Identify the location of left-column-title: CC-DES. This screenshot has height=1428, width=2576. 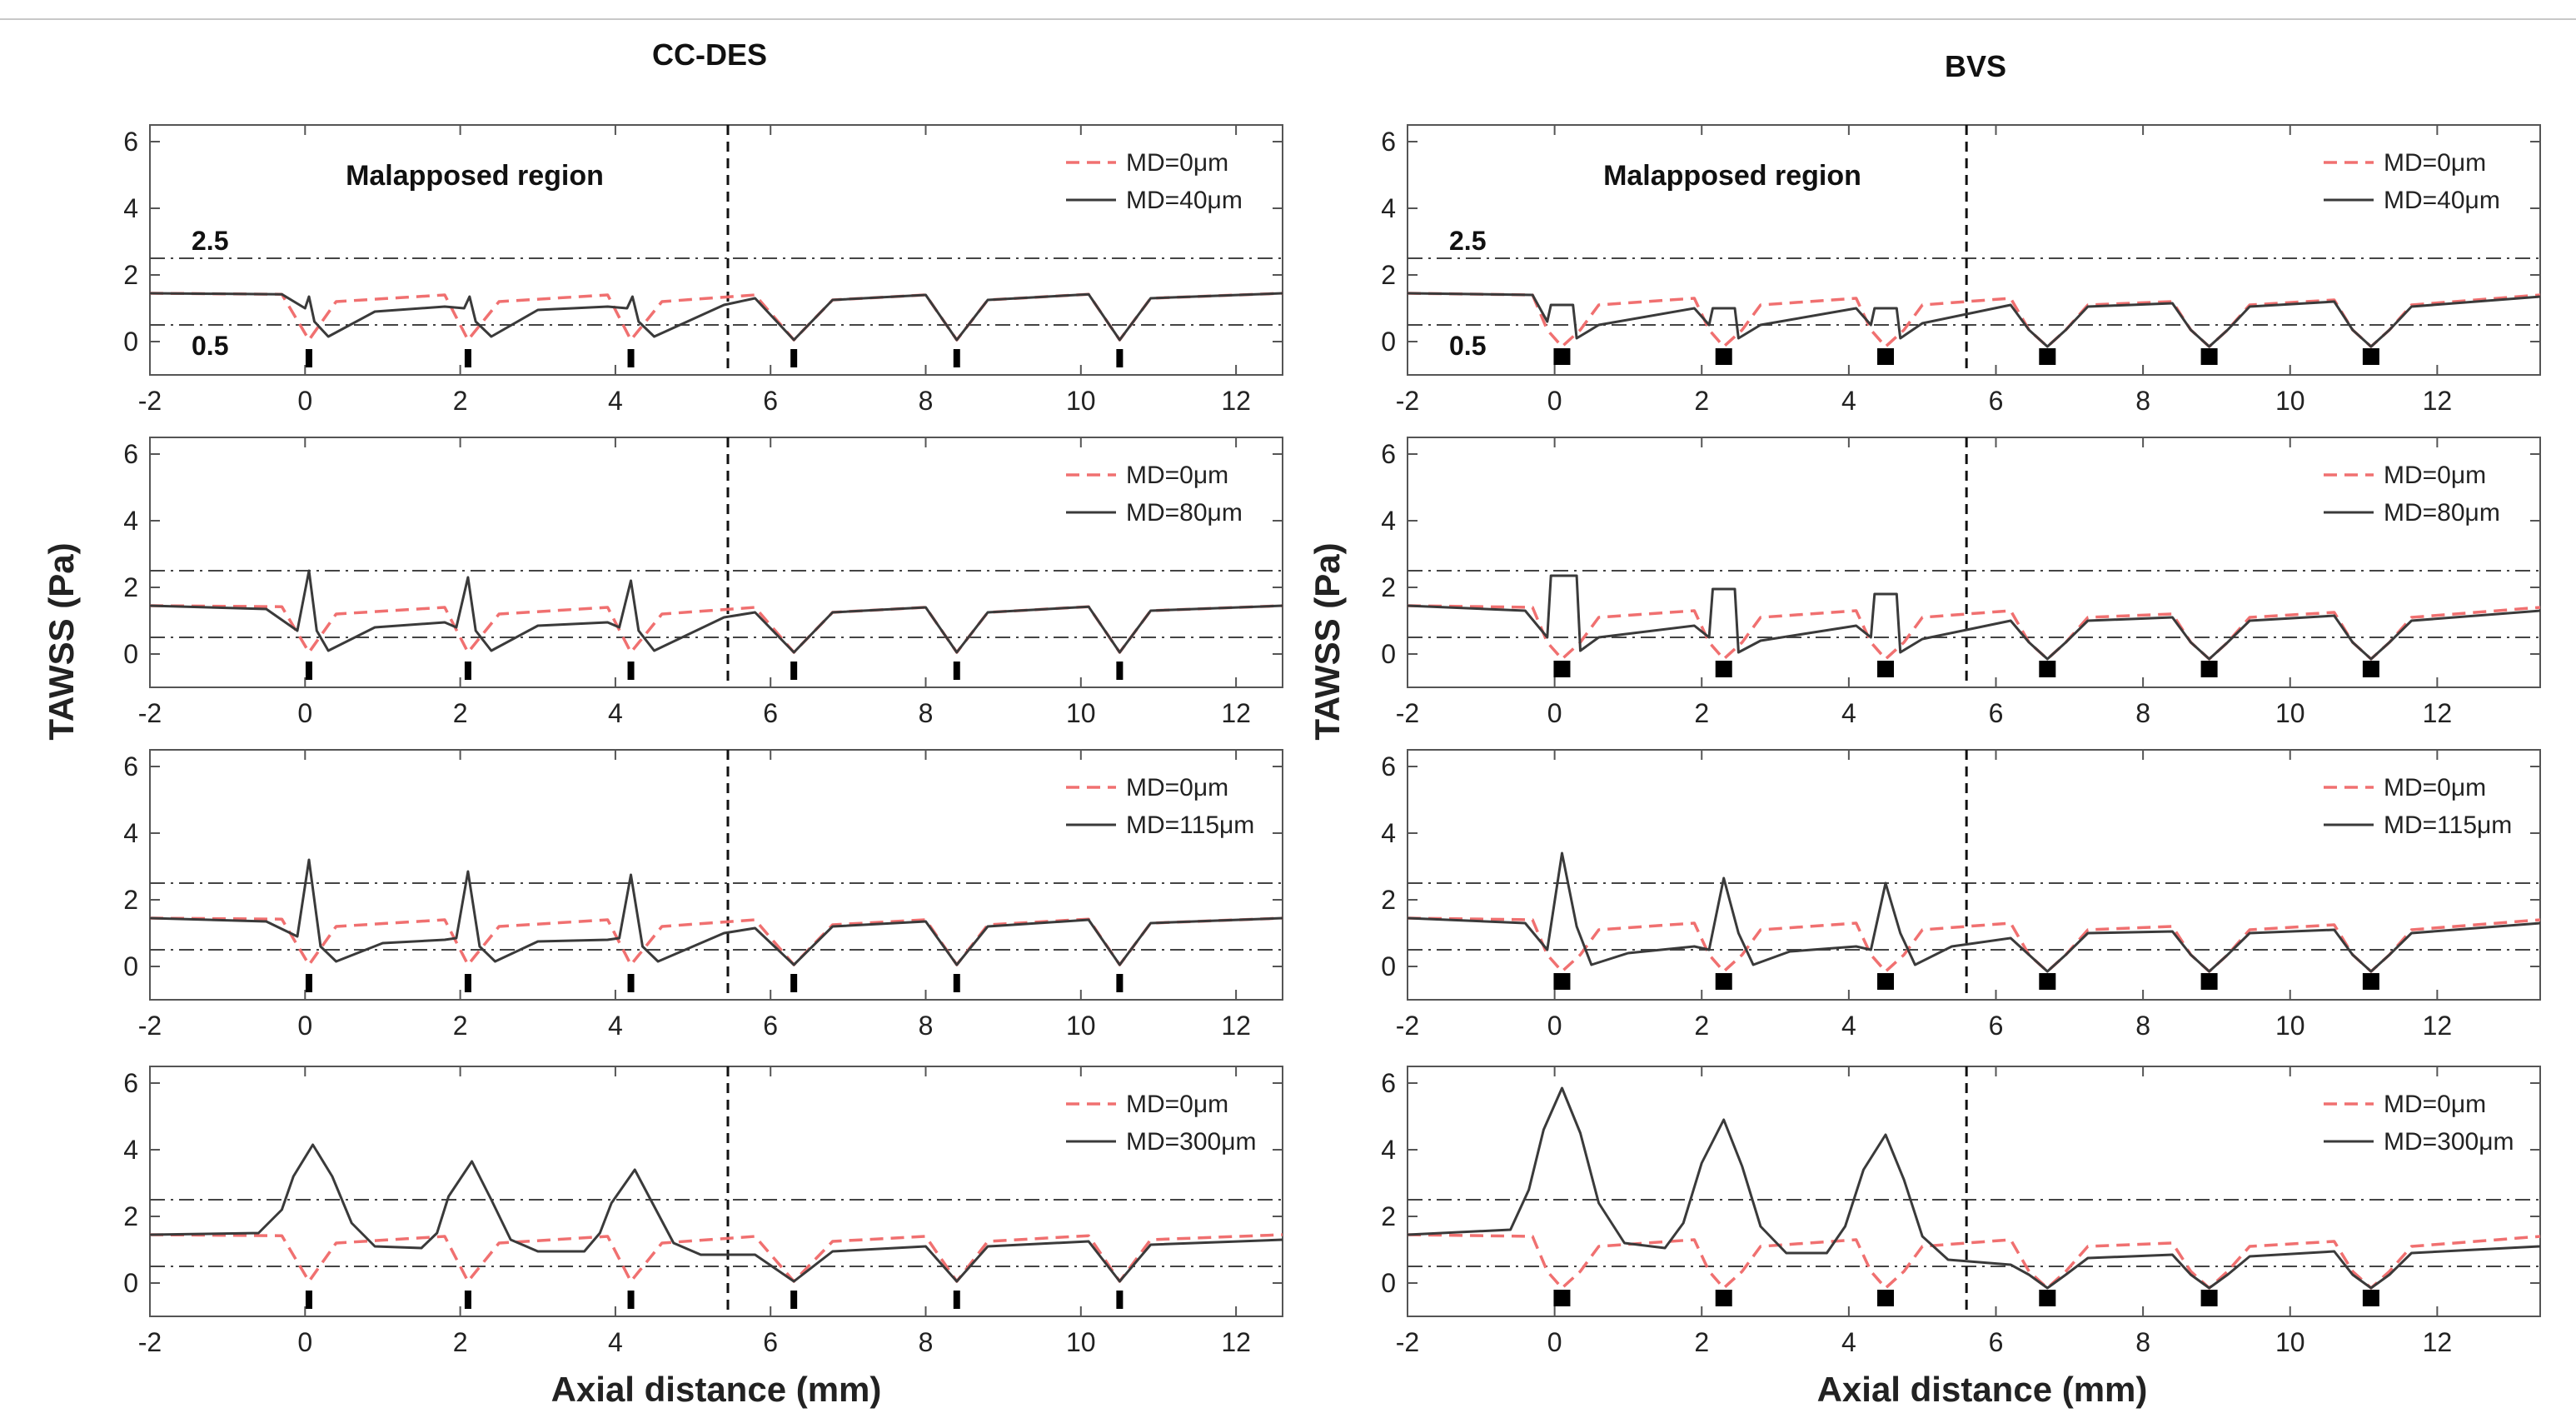
(709, 54).